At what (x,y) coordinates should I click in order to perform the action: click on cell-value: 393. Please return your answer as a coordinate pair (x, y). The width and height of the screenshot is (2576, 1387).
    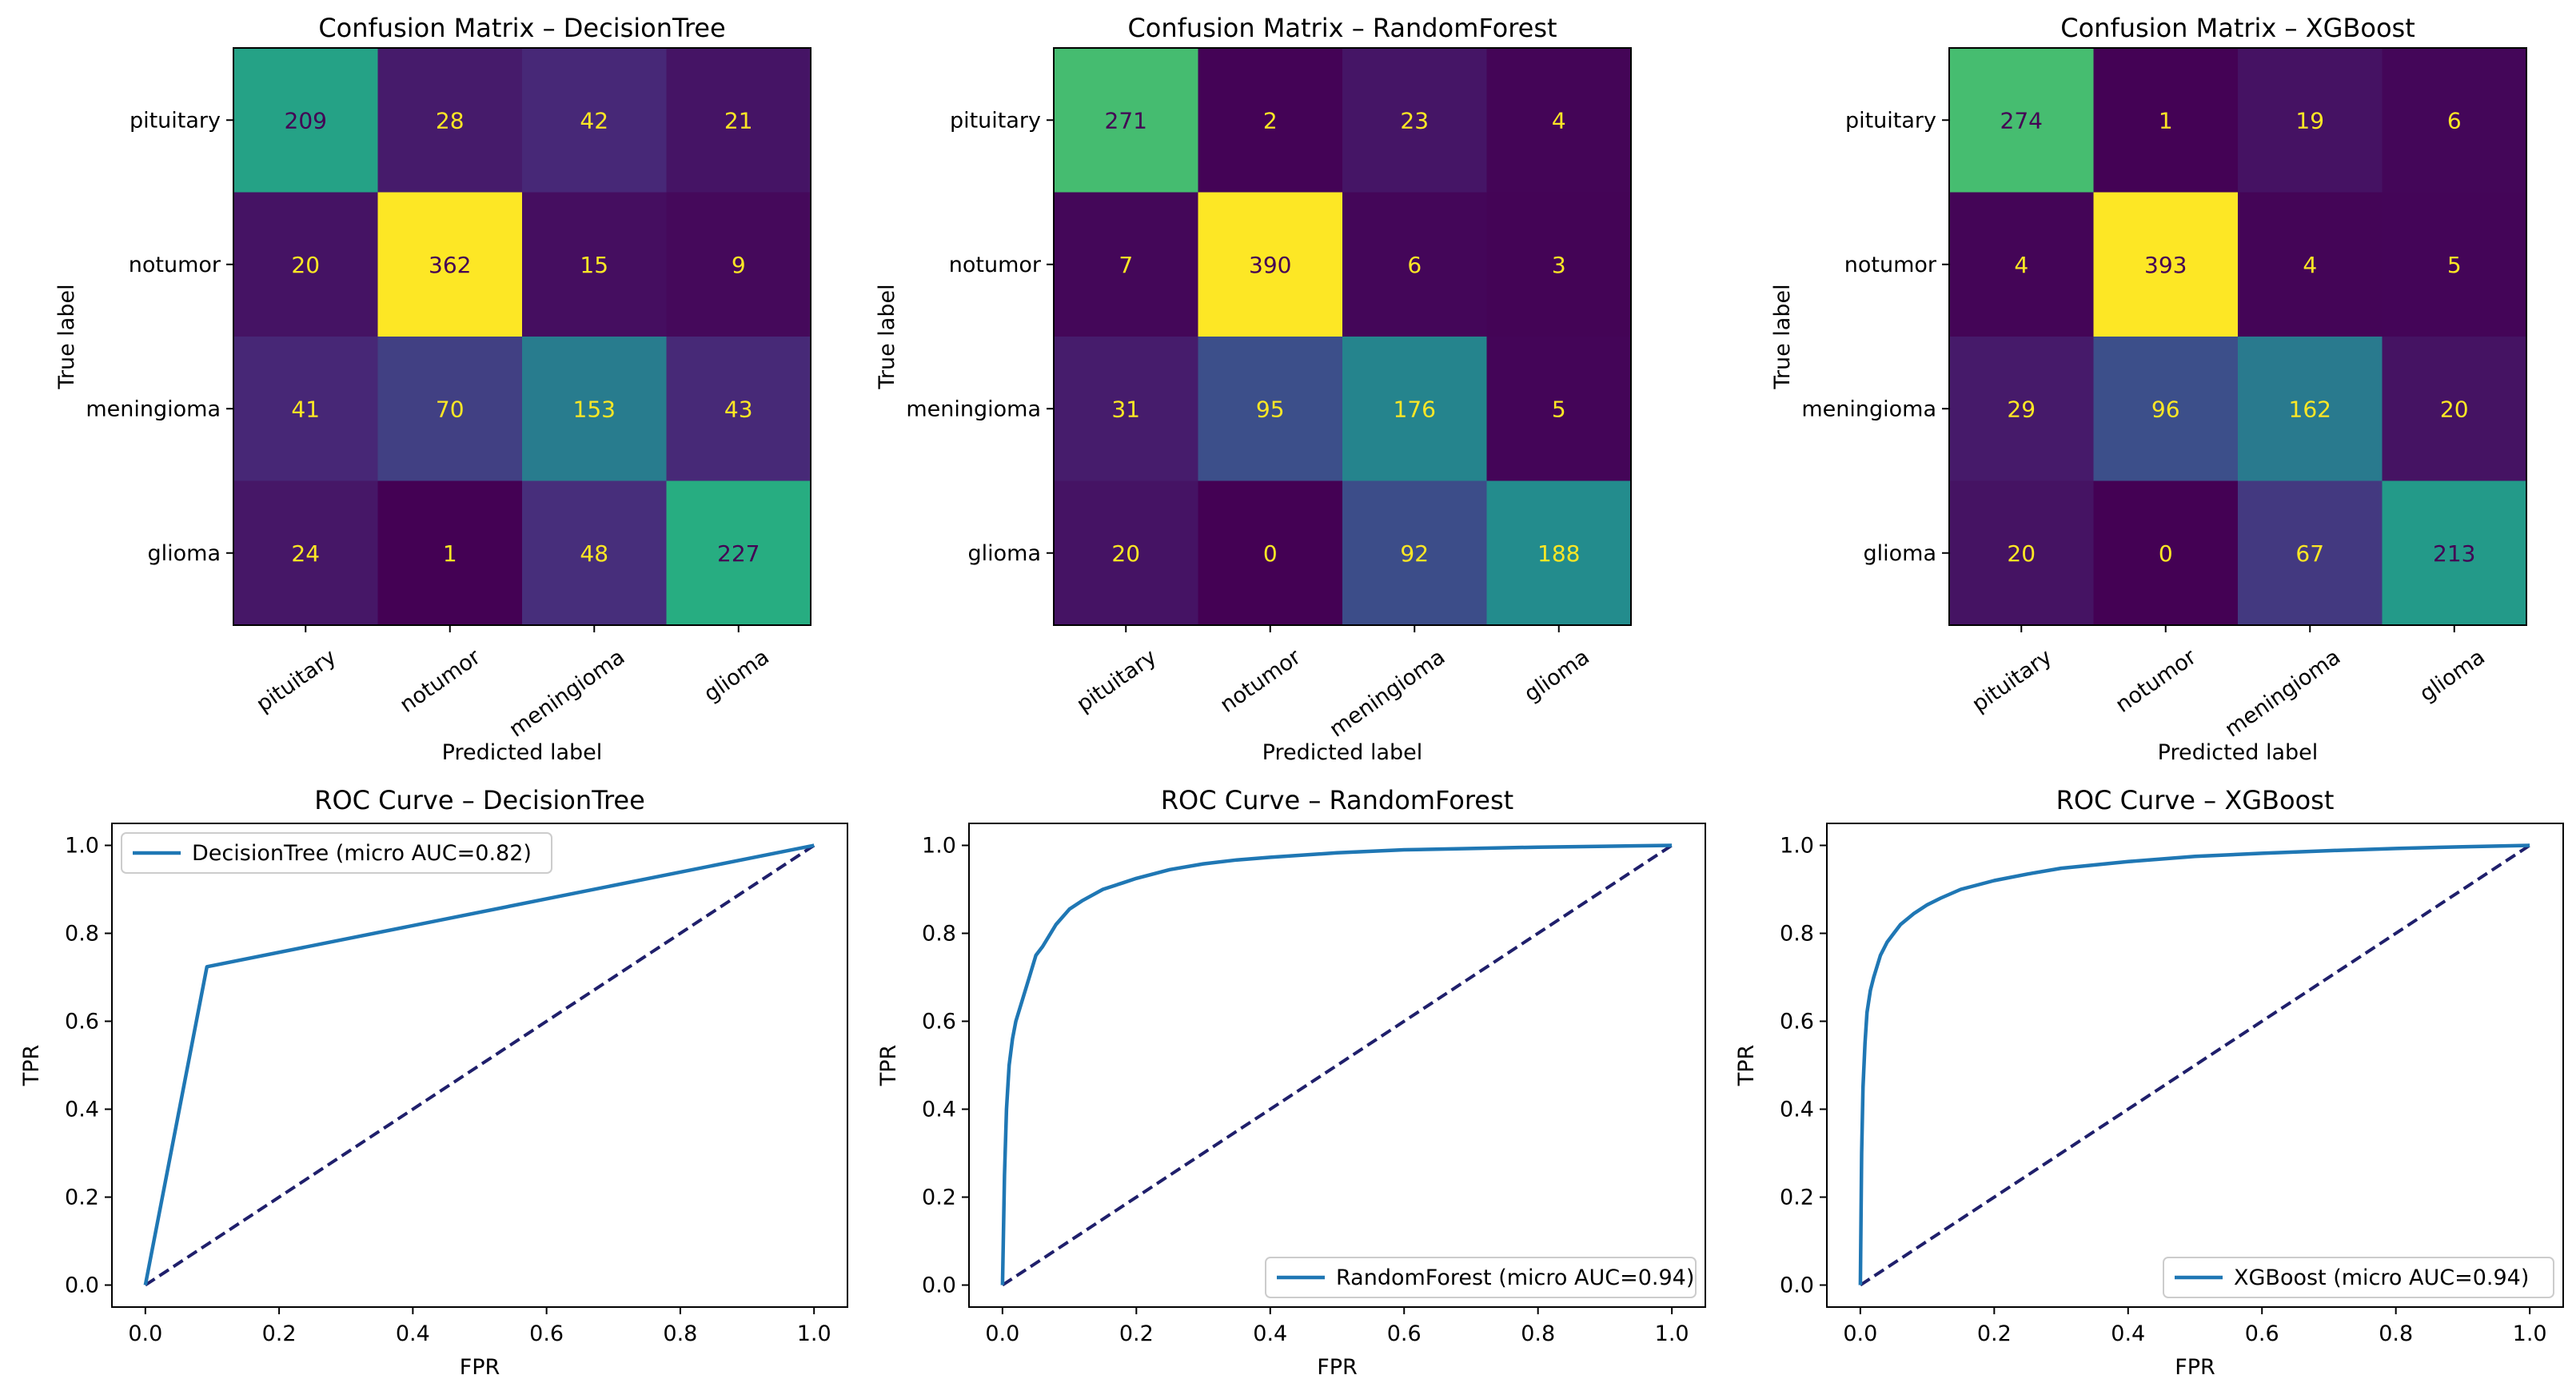
    Looking at the image, I should click on (2165, 265).